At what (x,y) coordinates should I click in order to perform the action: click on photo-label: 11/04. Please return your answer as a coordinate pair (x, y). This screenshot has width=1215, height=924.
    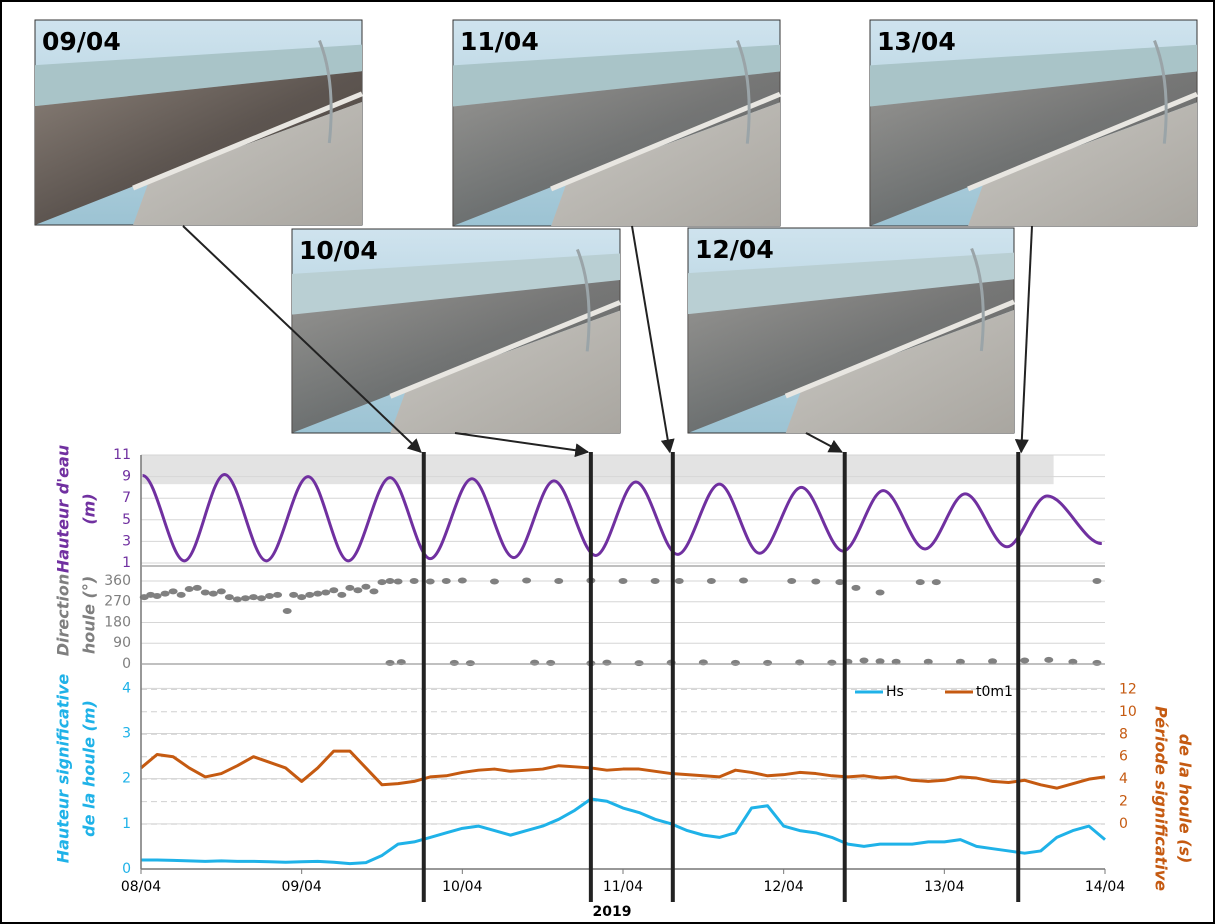
    Looking at the image, I should click on (499, 41).